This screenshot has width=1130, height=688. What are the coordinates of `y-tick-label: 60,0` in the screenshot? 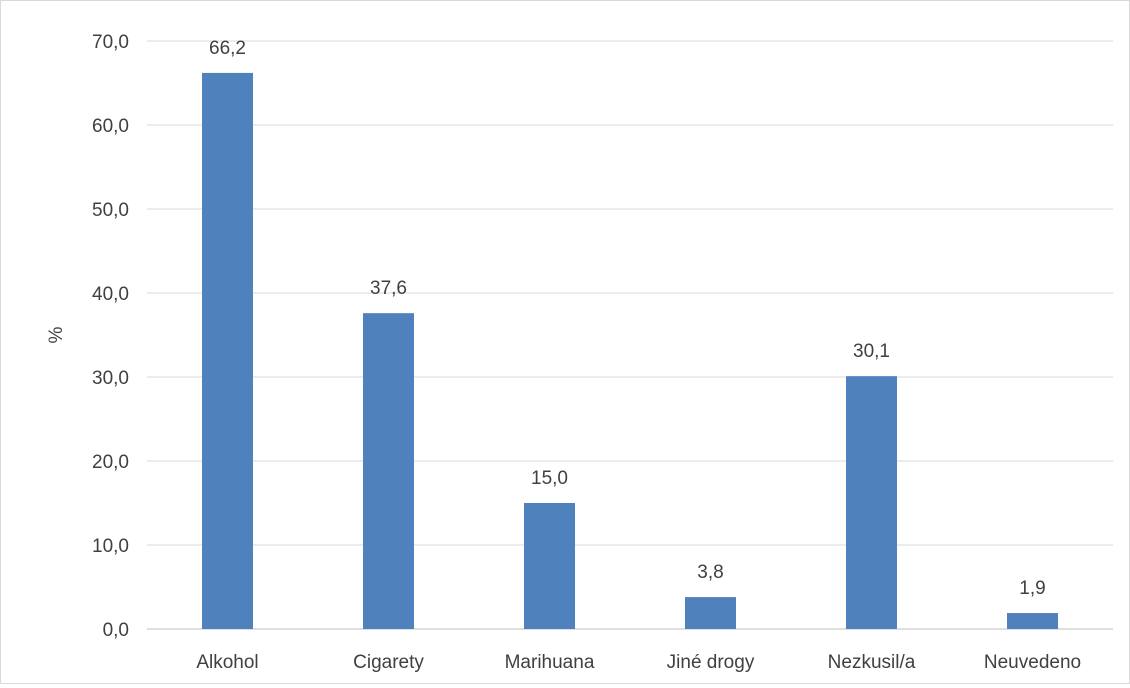 It's located at (110, 126).